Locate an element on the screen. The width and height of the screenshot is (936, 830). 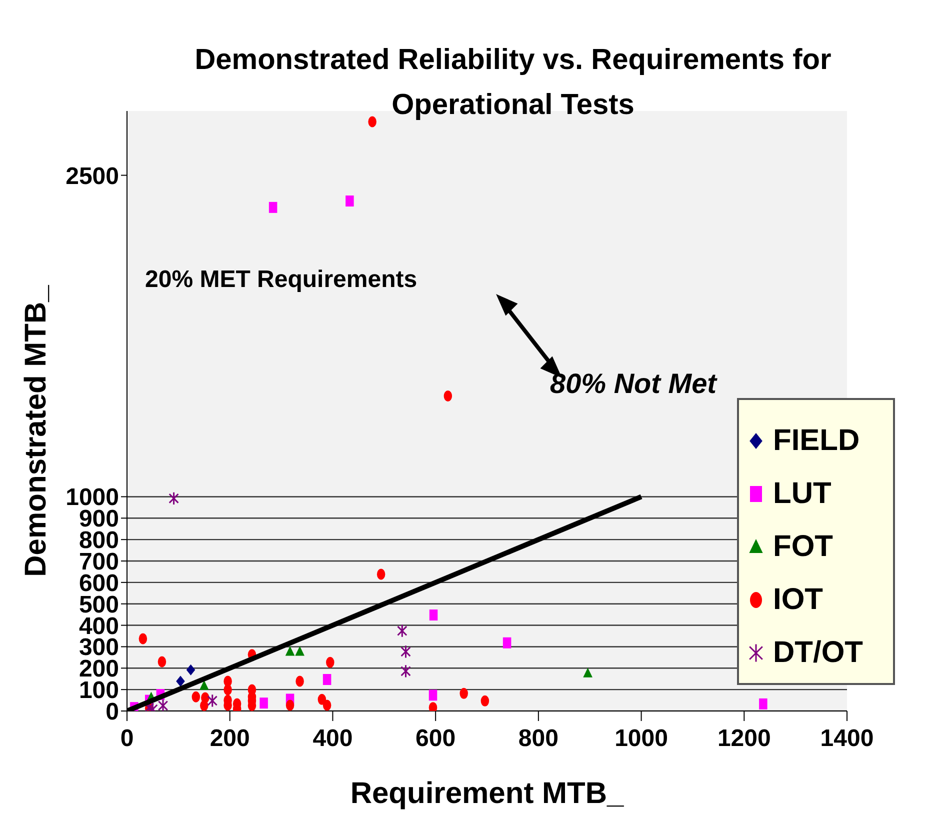
legend-label: IOT is located at coordinates (798, 599).